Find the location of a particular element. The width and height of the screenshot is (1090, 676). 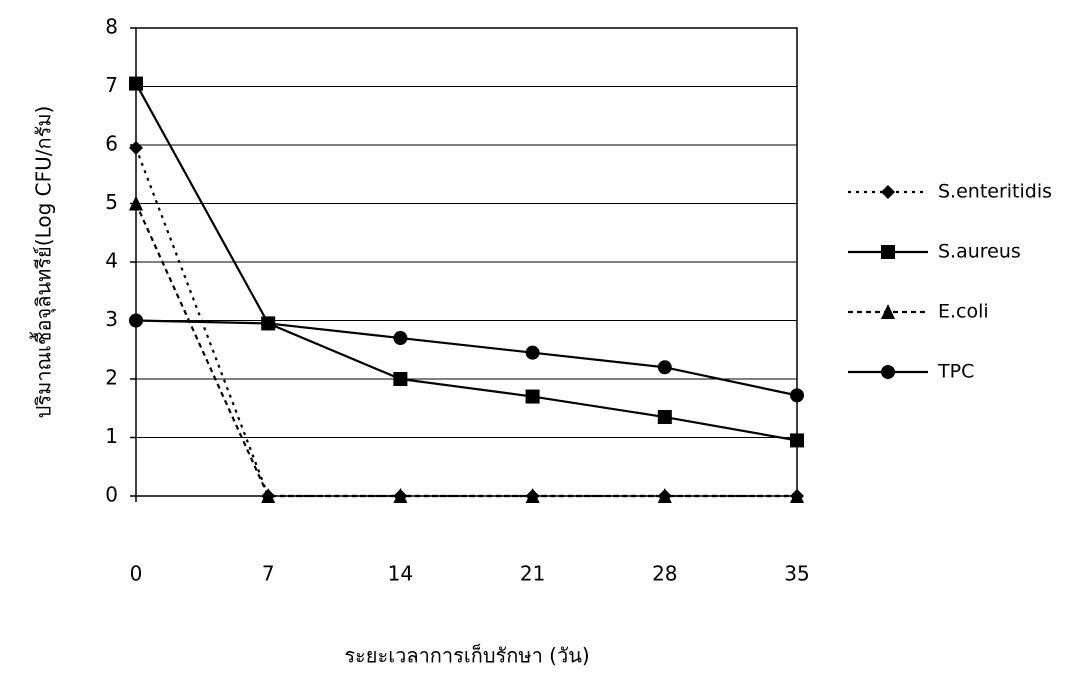

x-tick-label: 35 is located at coordinates (796, 574).